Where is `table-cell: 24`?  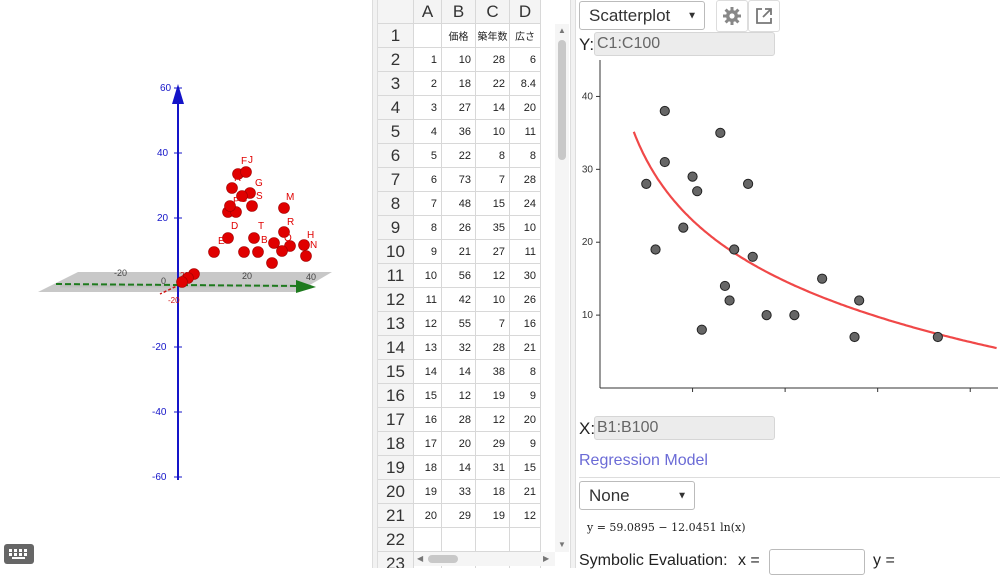
table-cell: 24 is located at coordinates (525, 204).